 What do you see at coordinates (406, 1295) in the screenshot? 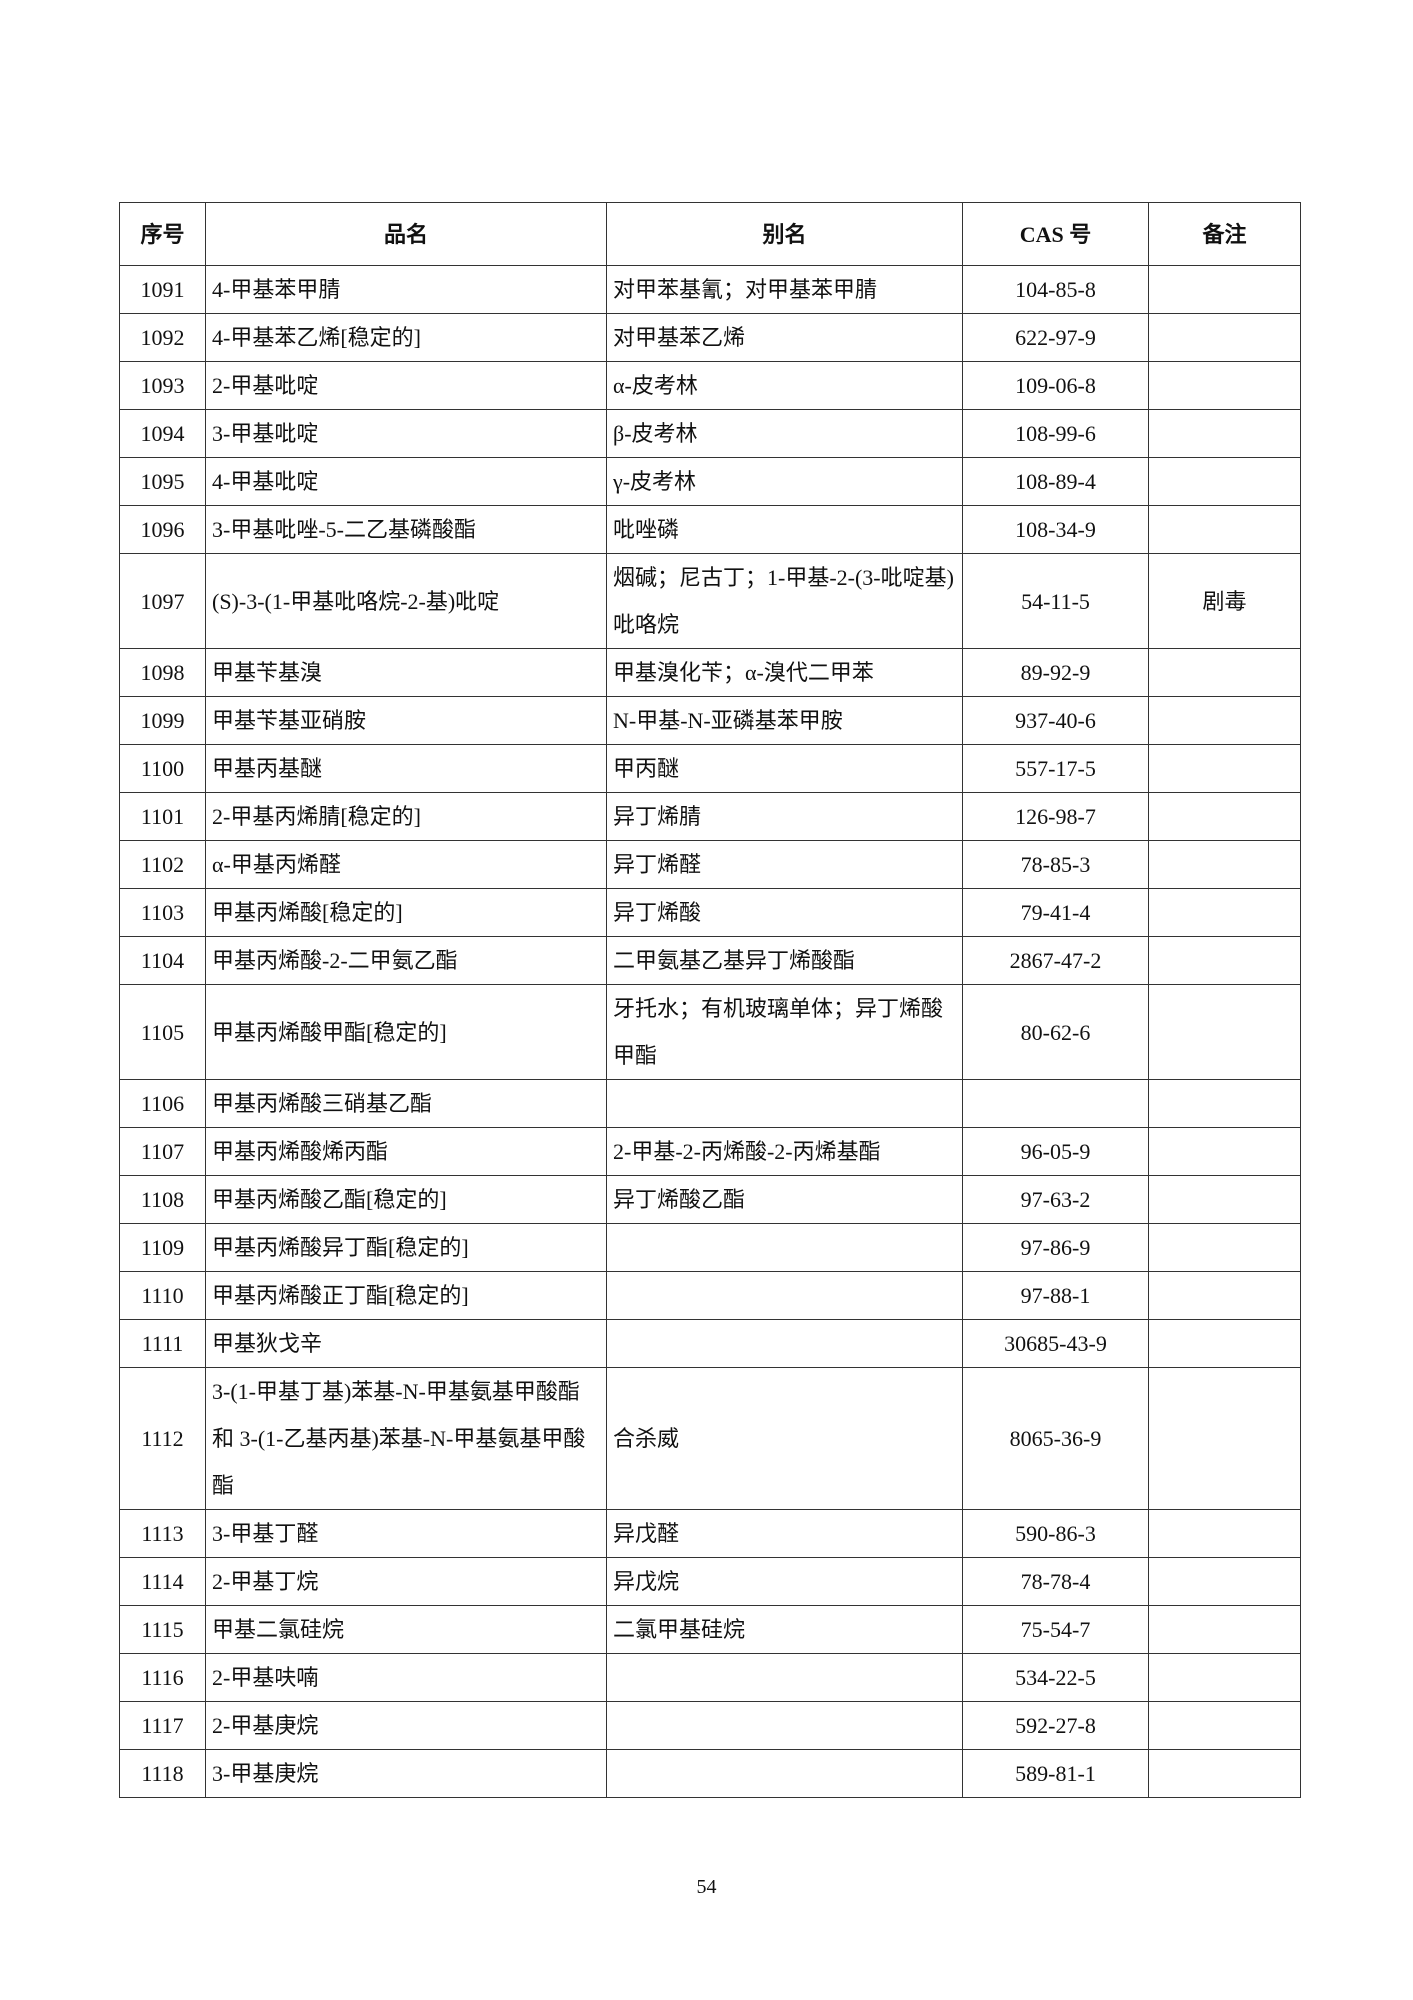
I see `name-cell: 甲基丙烯酸正丁酯[稳定的]` at bounding box center [406, 1295].